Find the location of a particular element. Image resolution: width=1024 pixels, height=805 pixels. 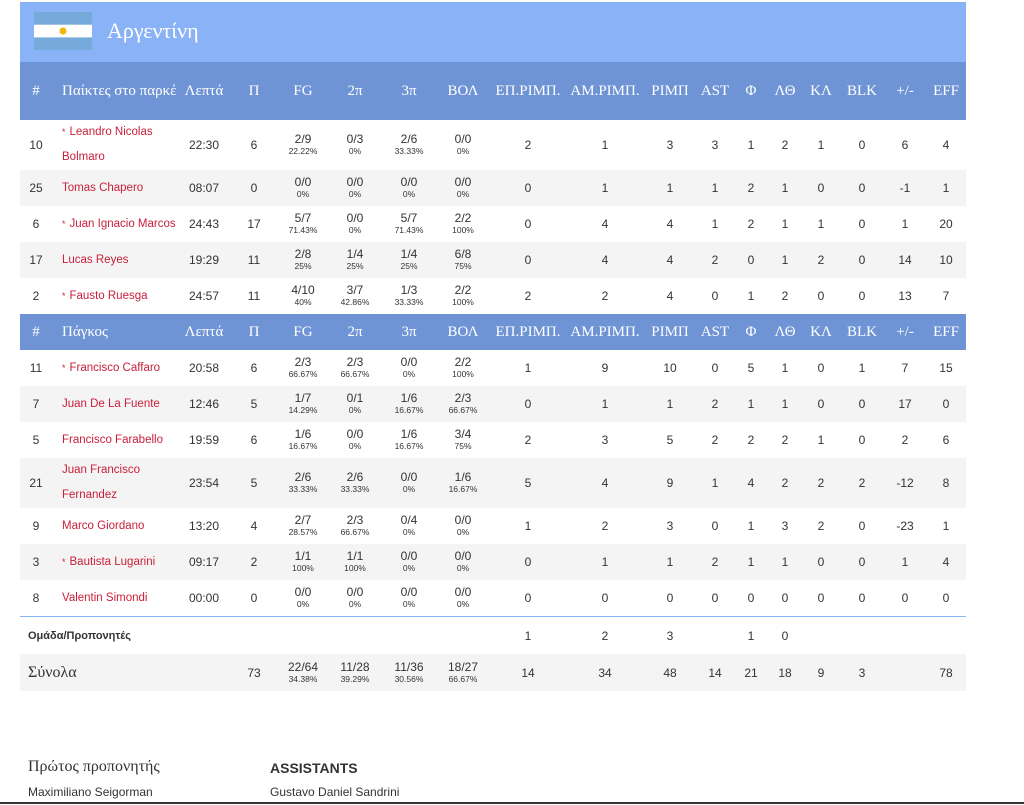

stat: 7 is located at coordinates (905, 368).